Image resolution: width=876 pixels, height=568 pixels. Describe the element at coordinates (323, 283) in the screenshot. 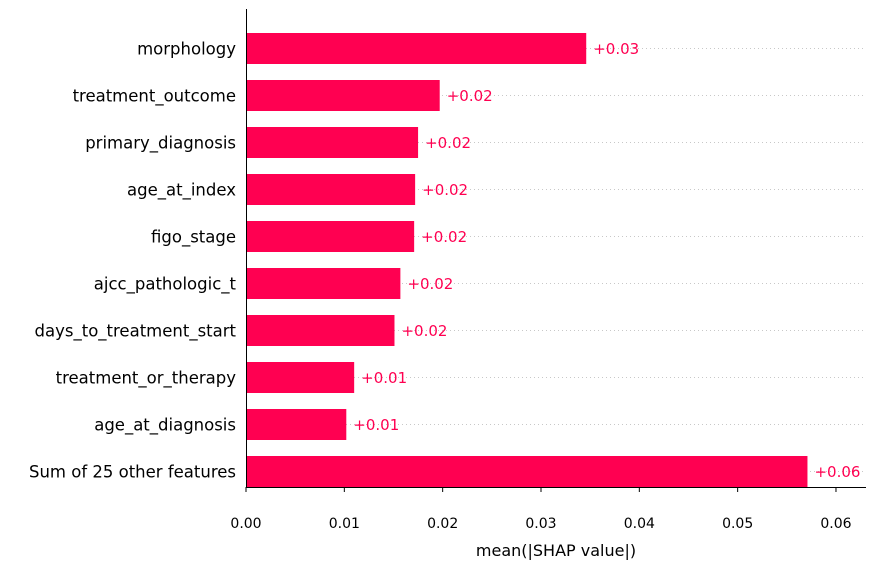

I see `bar-ajcc-pathologic-t` at that location.